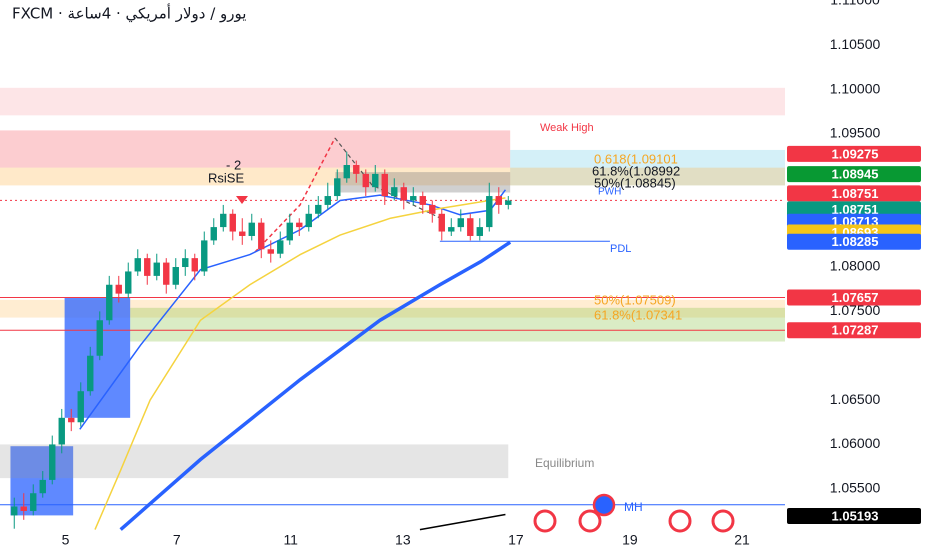 The image size is (932, 550). I want to click on arrow, so click(242, 200).